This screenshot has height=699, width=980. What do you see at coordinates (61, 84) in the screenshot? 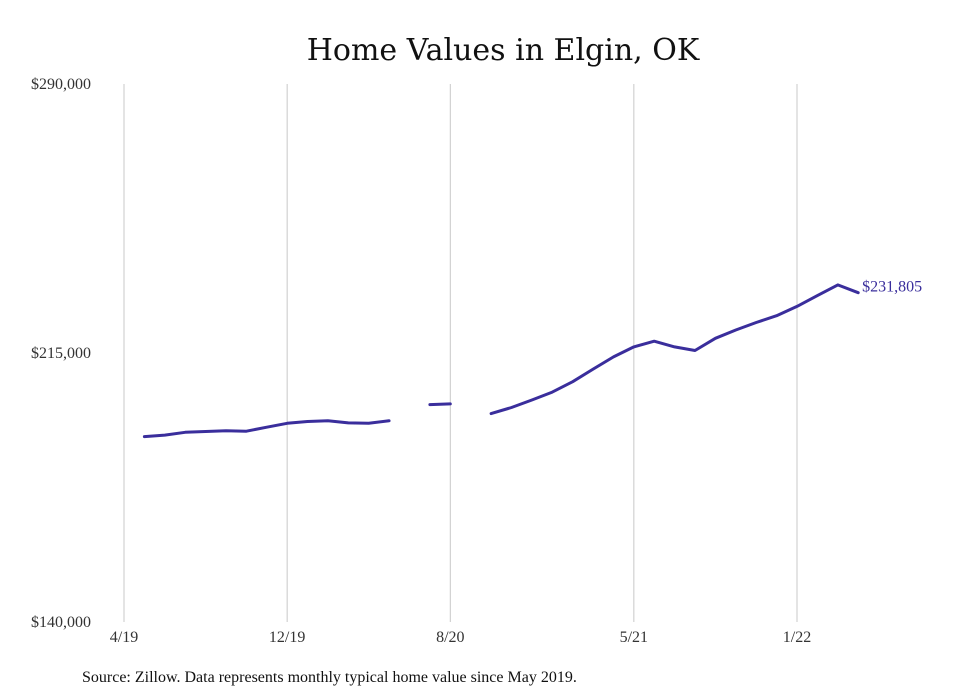
I see `y-tick-label: $290,000` at bounding box center [61, 84].